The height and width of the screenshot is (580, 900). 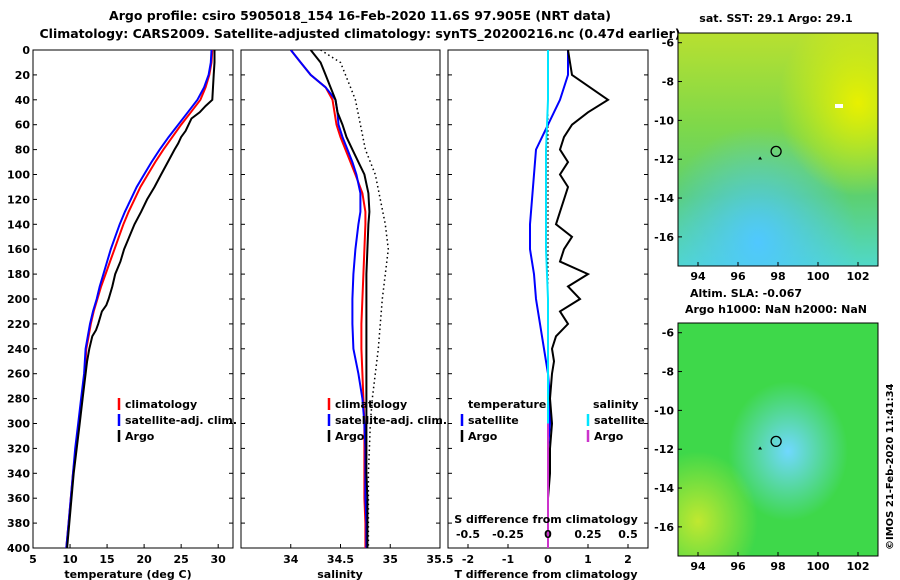 I want to click on sdiff-tick-label: 0, so click(x=548, y=534).